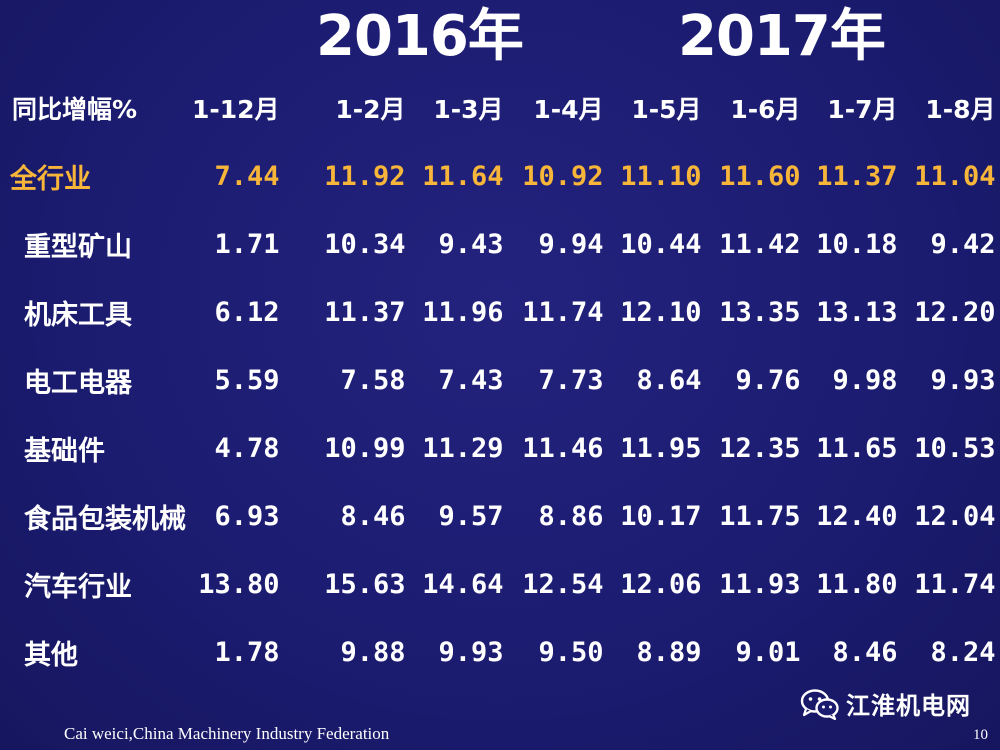  I want to click on table-cell: 11.75, so click(760, 516).